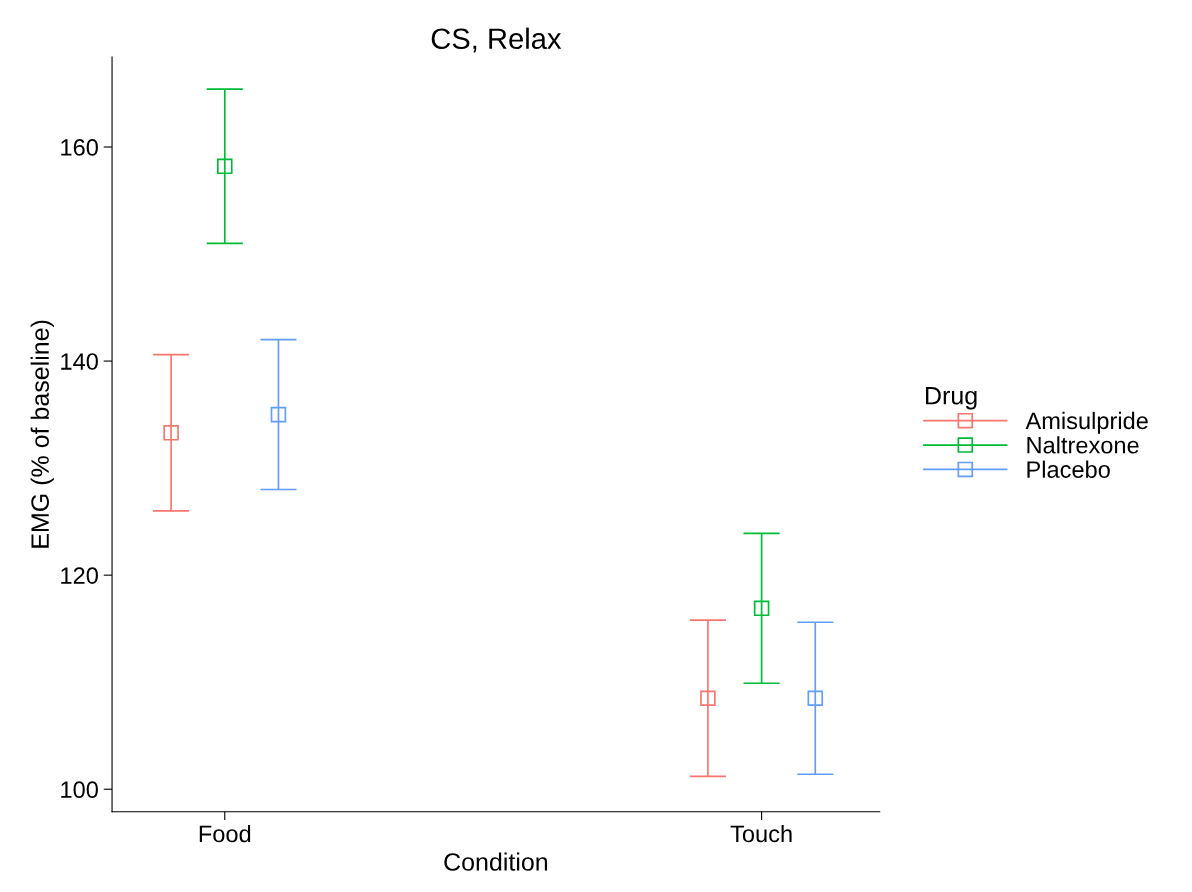 The height and width of the screenshot is (892, 1192). I want to click on y-axis-title: EMG (% of baseline), so click(42, 434).